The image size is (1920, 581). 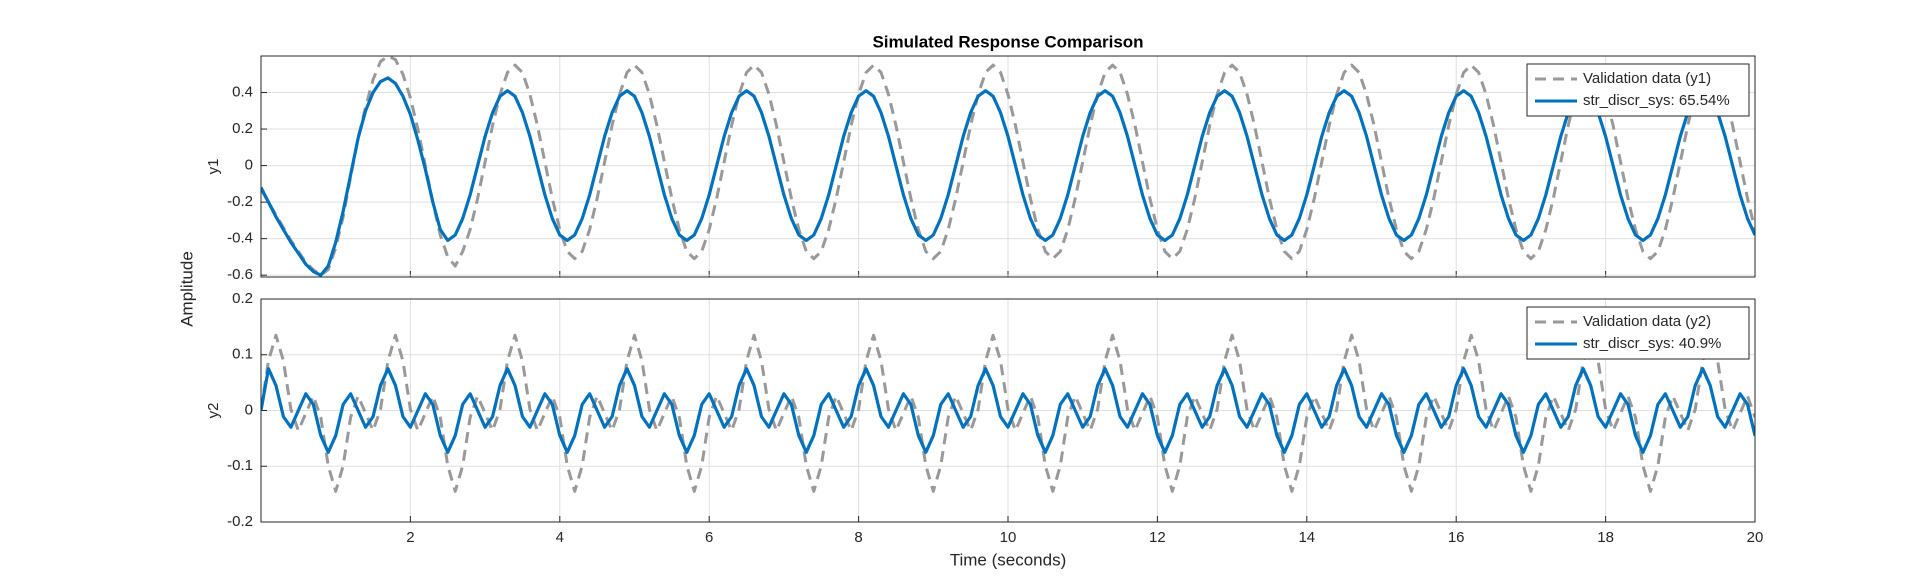 What do you see at coordinates (709, 537) in the screenshot?
I see `x-tick-label: 6` at bounding box center [709, 537].